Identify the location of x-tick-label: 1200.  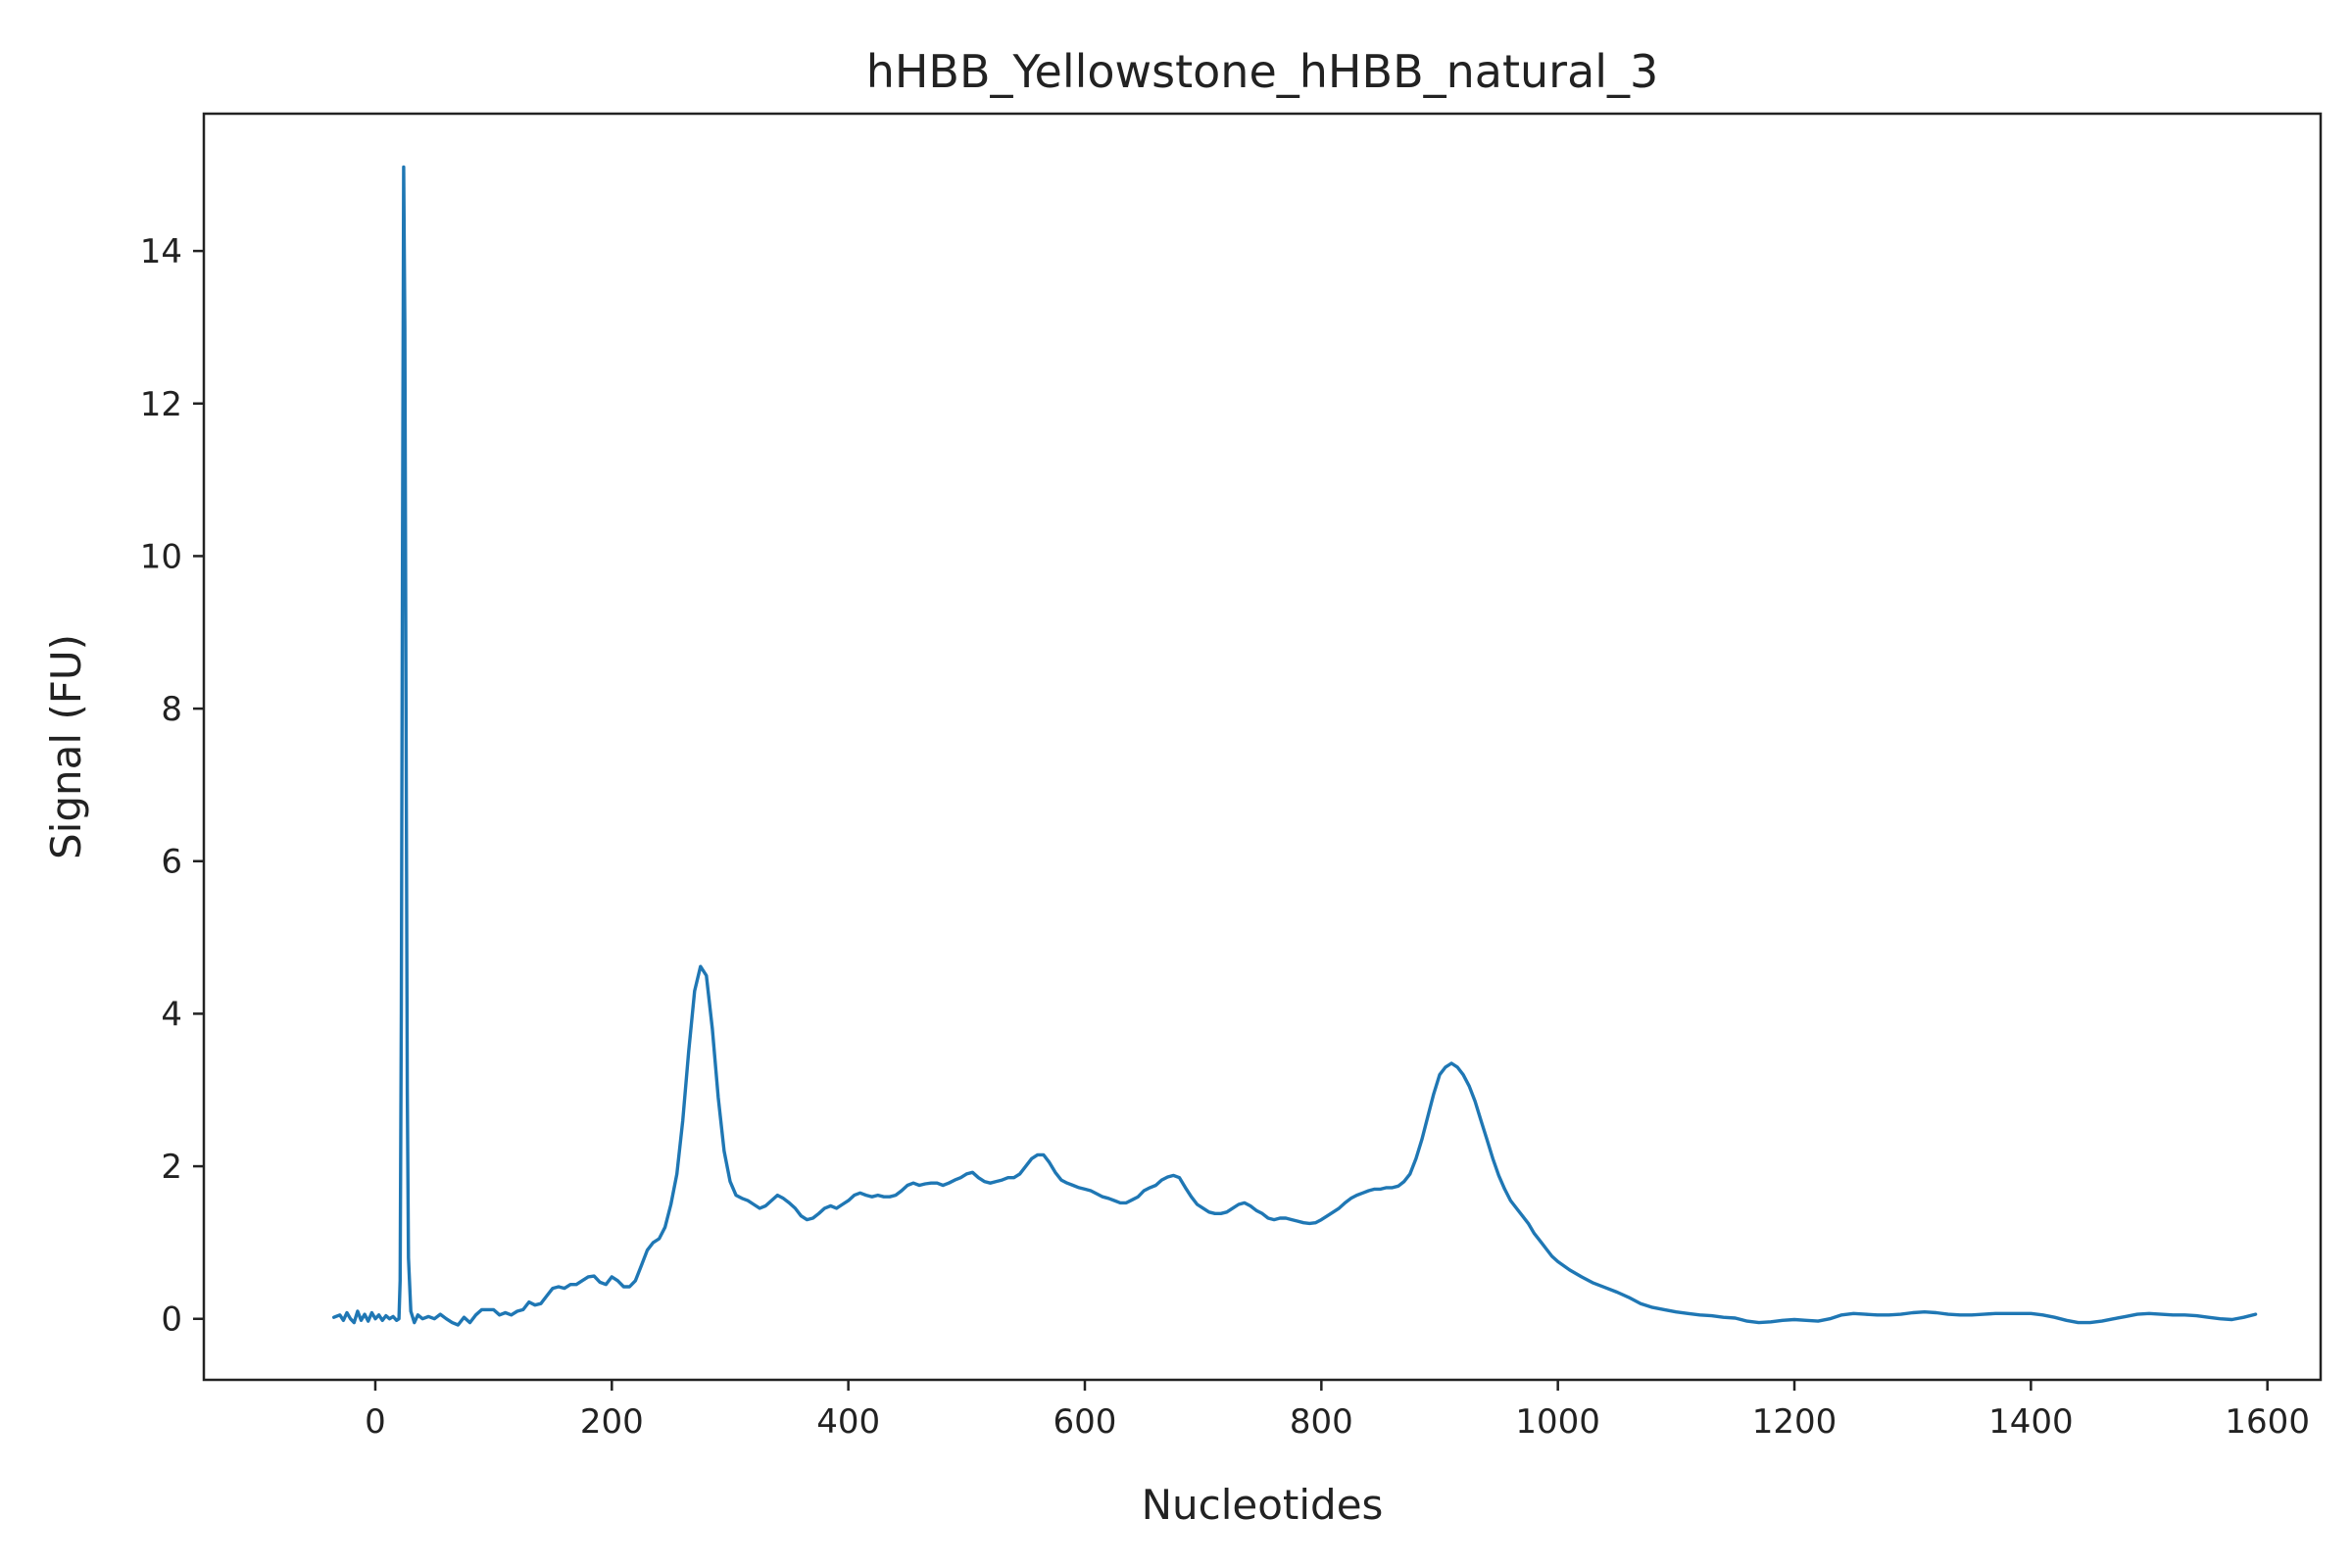
(1795, 1422).